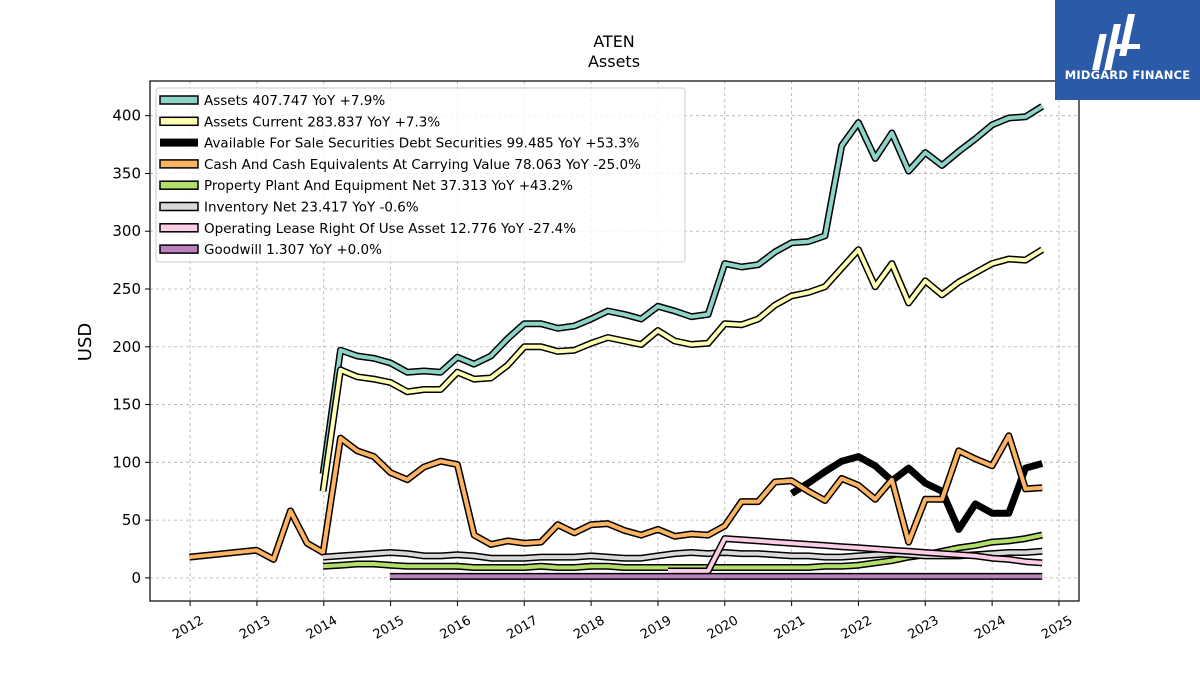 Image resolution: width=1200 pixels, height=675 pixels. Describe the element at coordinates (1127, 75) in the screenshot. I see `brand-name: MIDGARD FINANCE` at that location.